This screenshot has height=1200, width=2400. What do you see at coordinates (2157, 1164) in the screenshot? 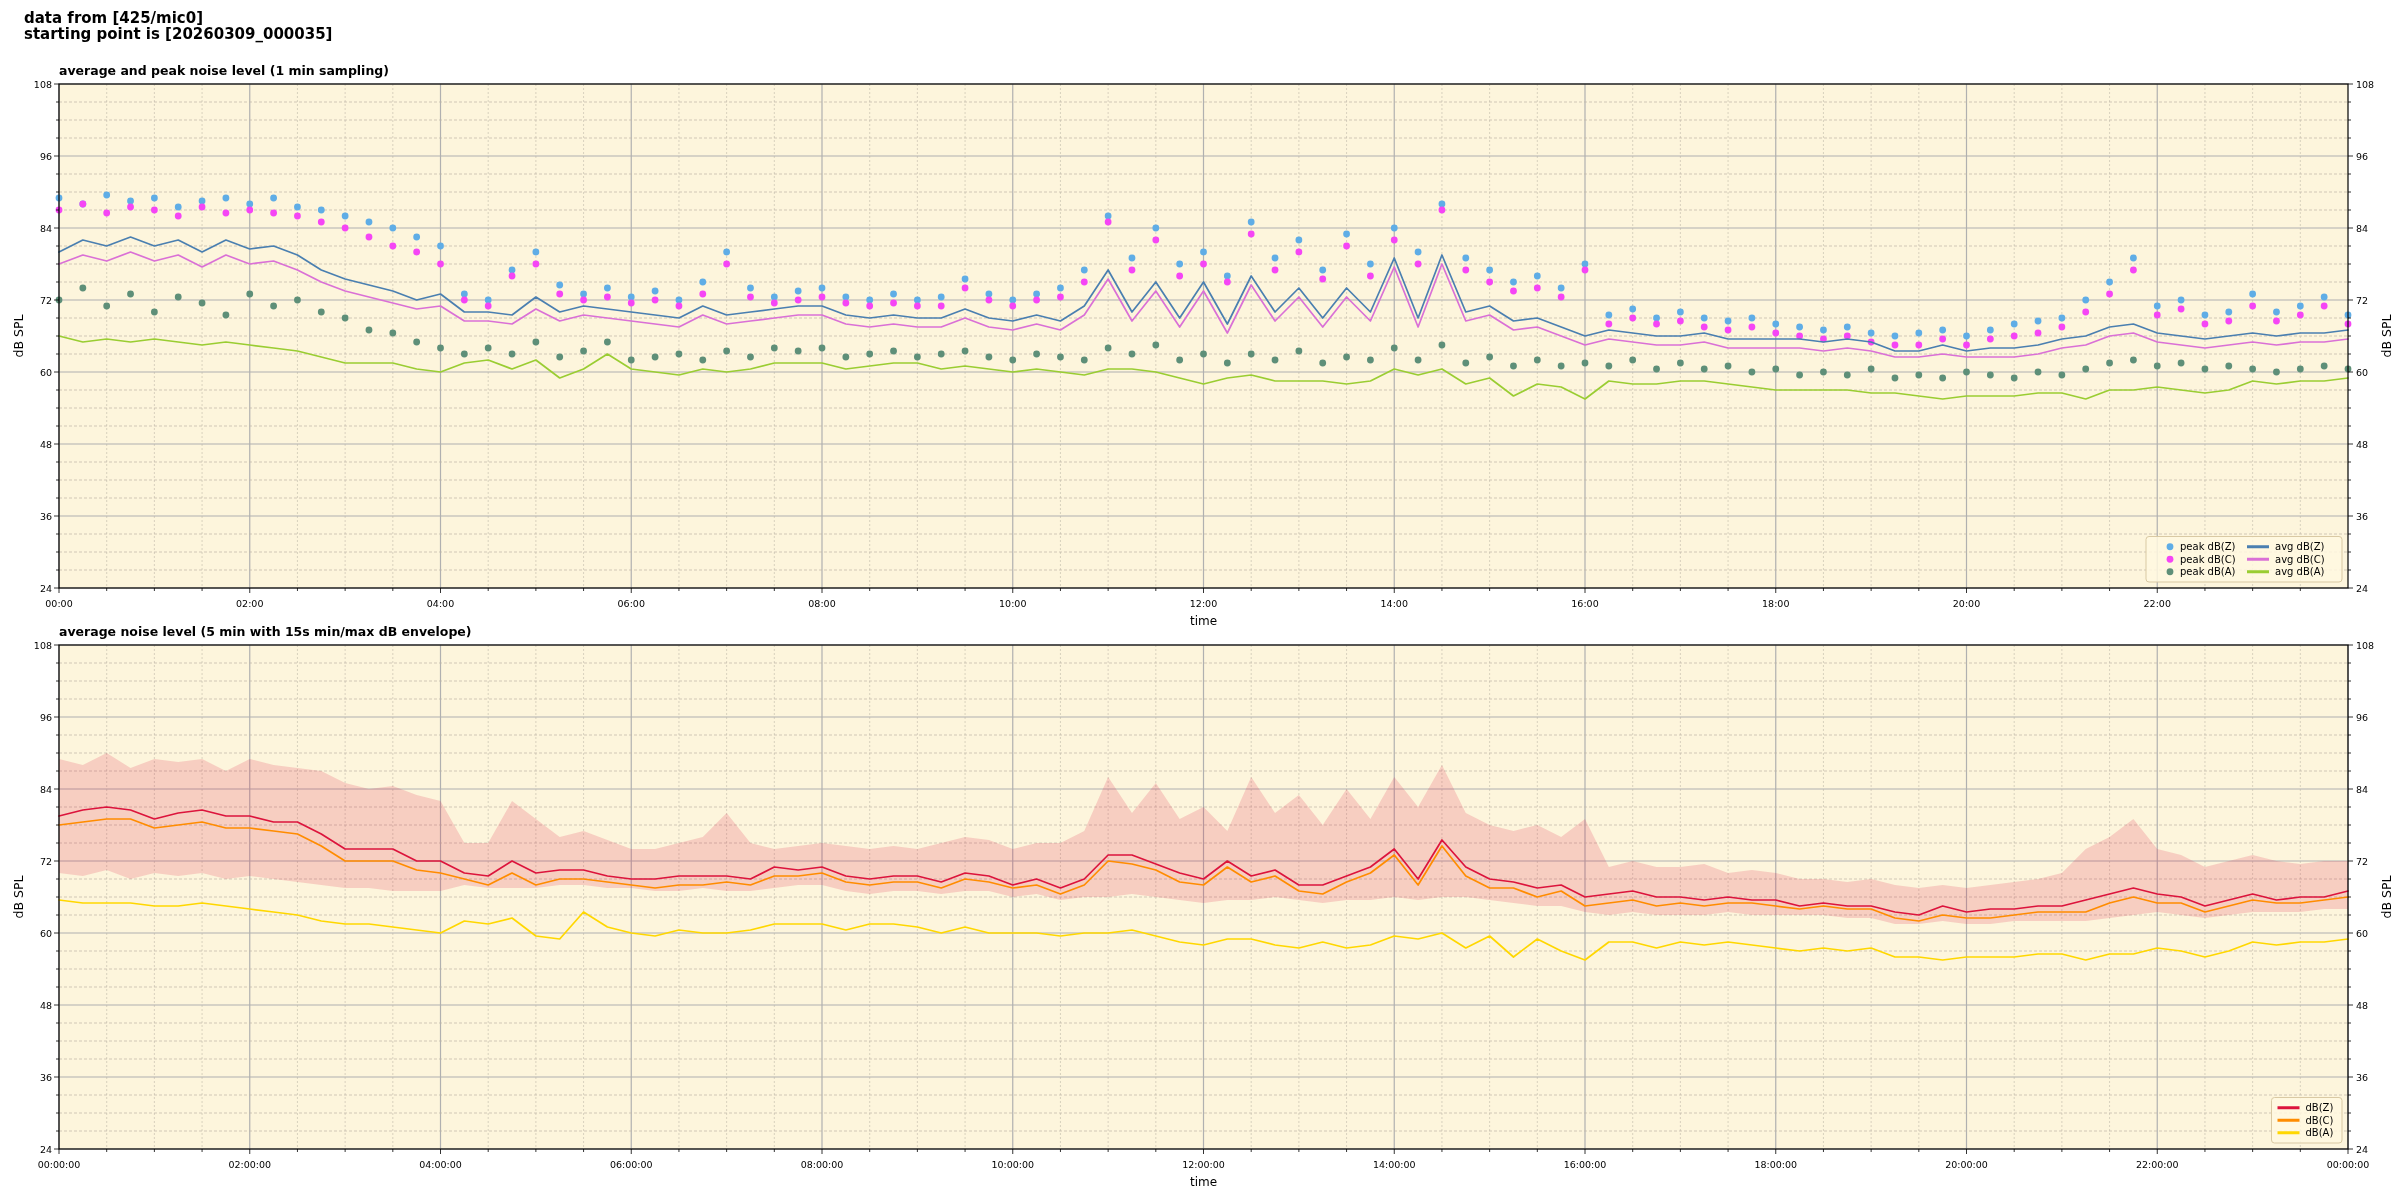
I see `x-tick-label: 22:00:00` at bounding box center [2157, 1164].